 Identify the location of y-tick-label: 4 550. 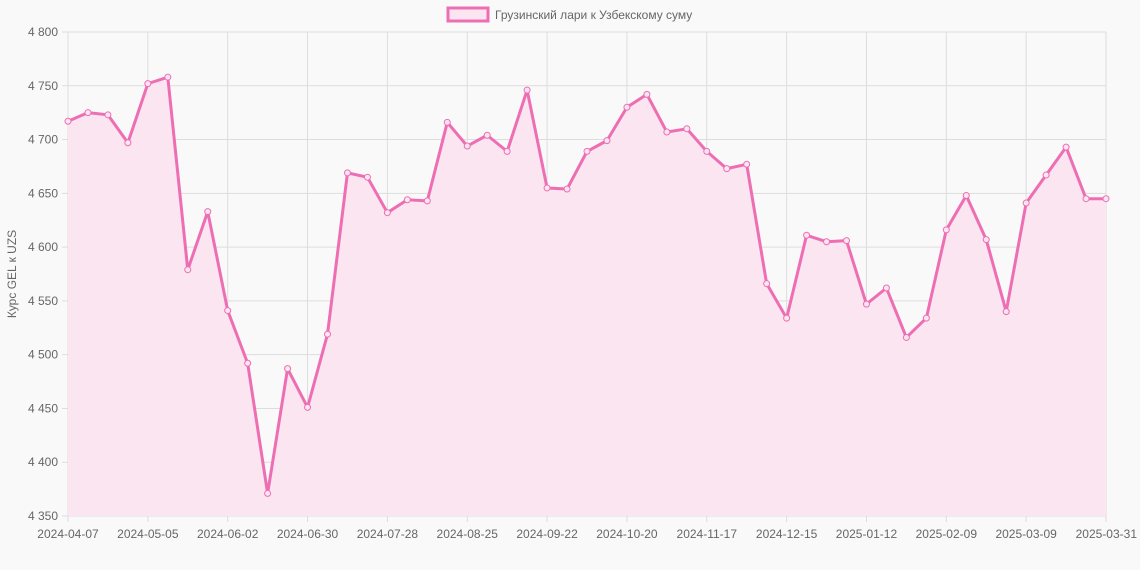
(43, 301).